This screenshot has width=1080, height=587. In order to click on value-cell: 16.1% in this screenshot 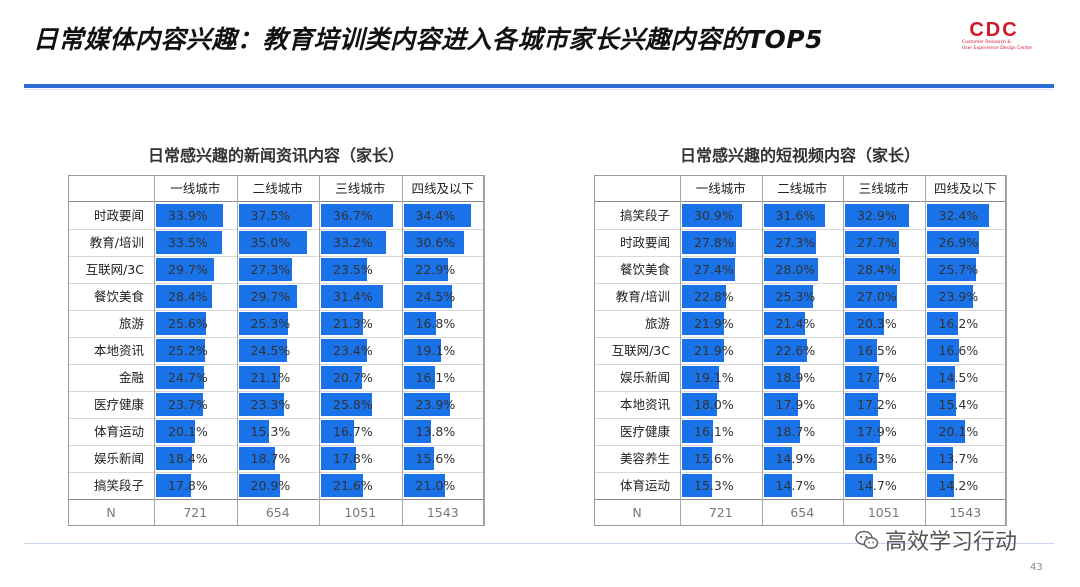, I will do `click(721, 431)`.